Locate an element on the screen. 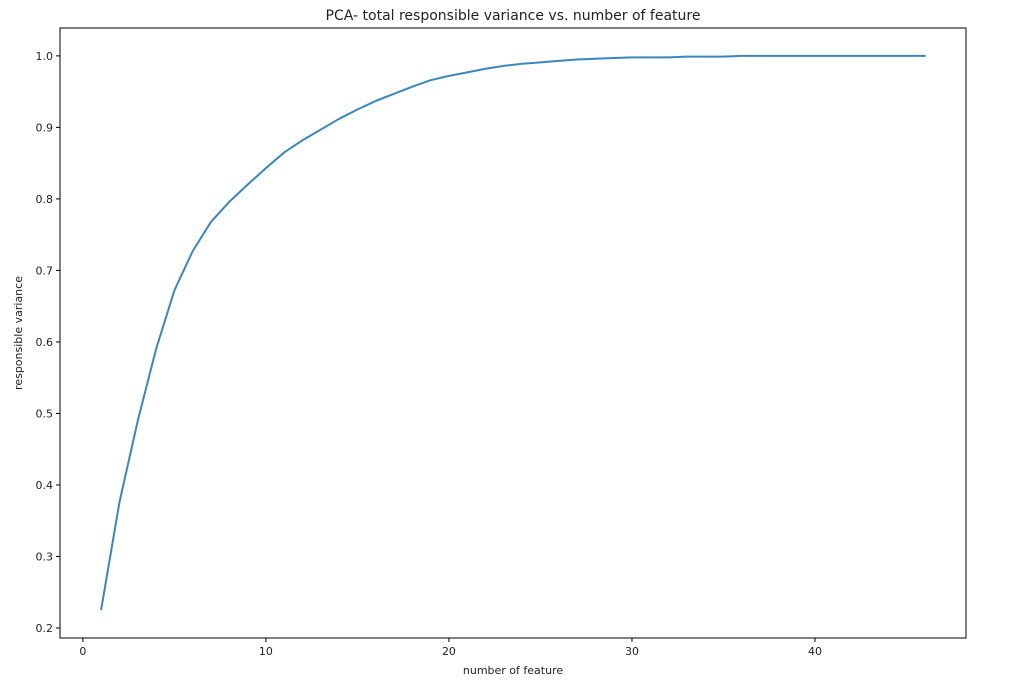 This screenshot has height=698, width=1009. y-tick-label: 0.3 is located at coordinates (45, 556).